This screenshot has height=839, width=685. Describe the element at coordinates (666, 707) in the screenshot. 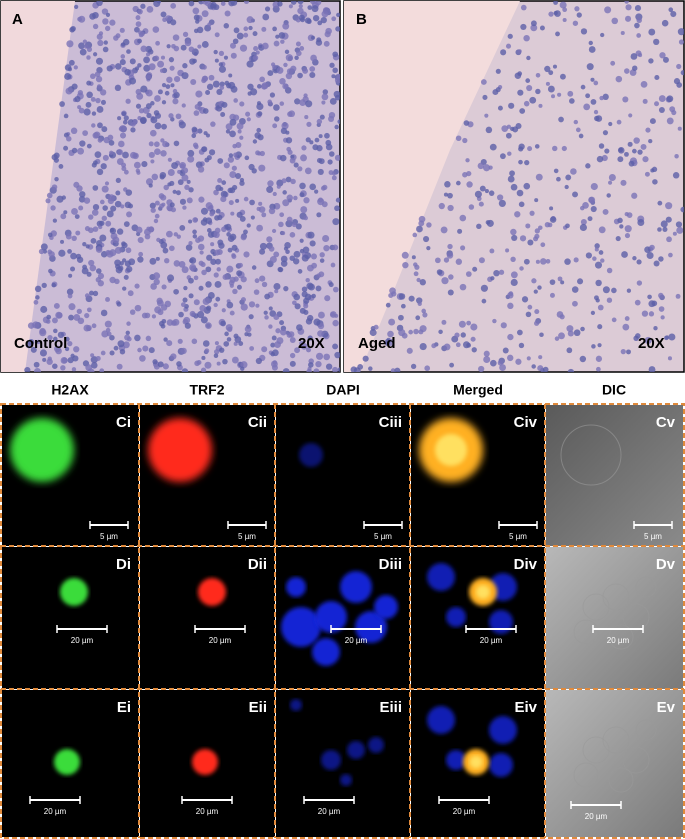

I see `panel-label: Ev` at that location.